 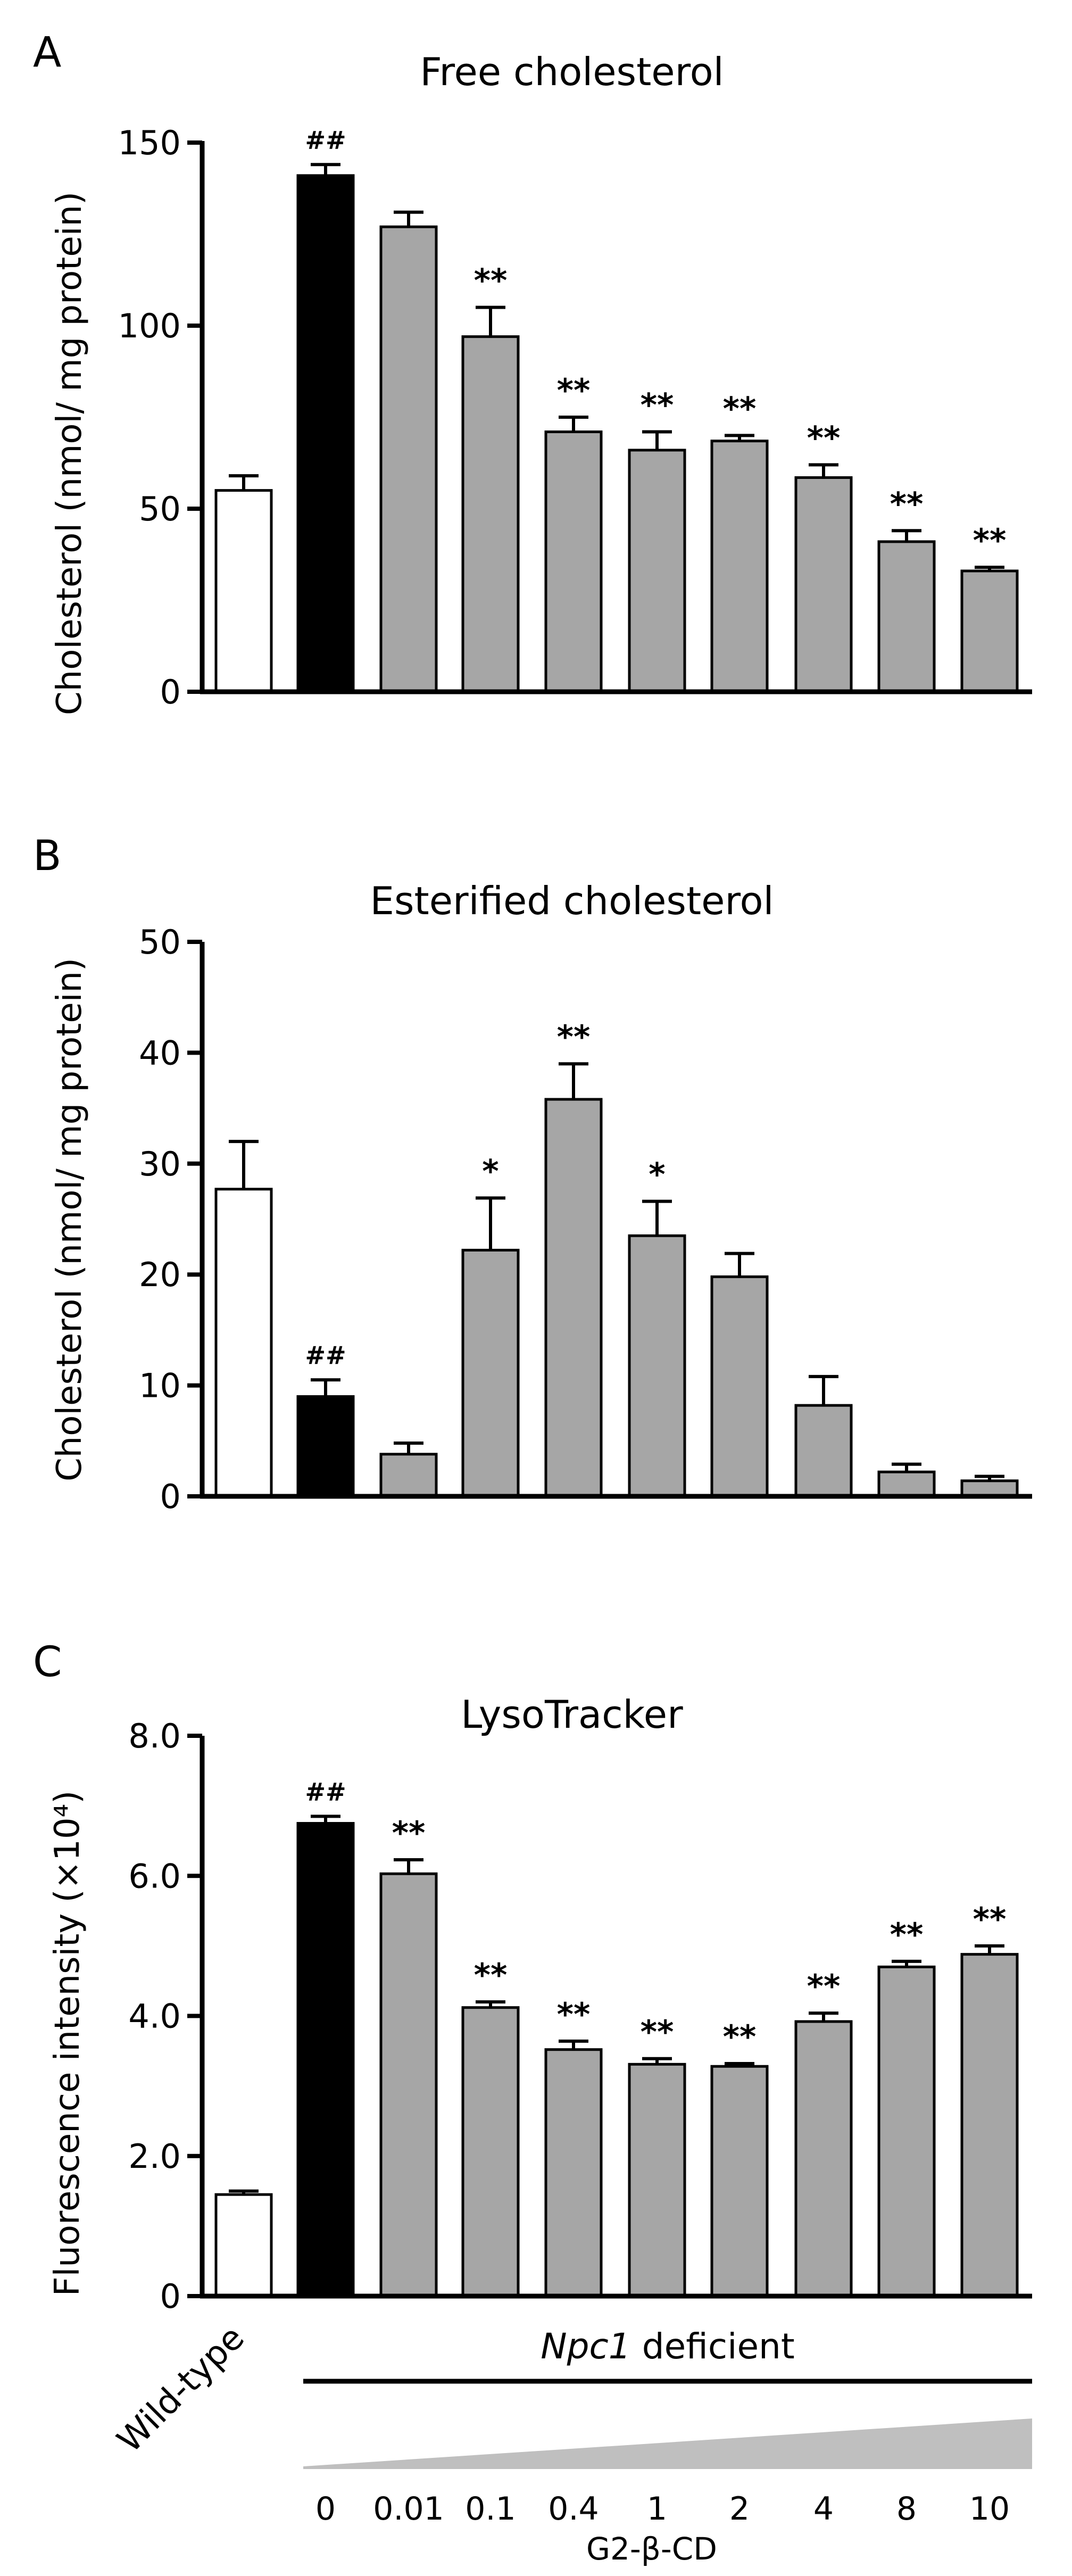 I want to click on y-tick-label: 4.0, so click(x=154, y=2016).